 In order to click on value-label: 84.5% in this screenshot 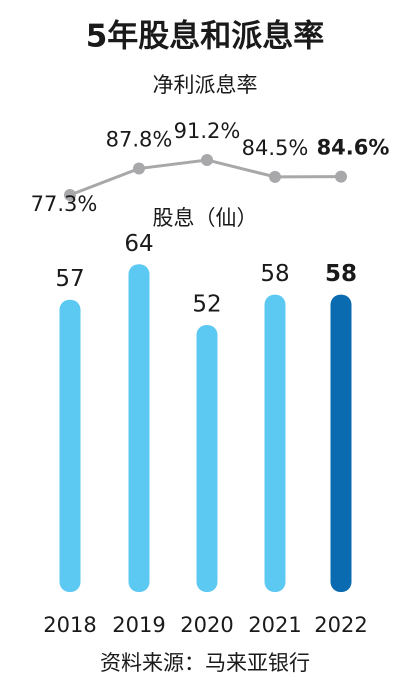, I will do `click(275, 148)`.